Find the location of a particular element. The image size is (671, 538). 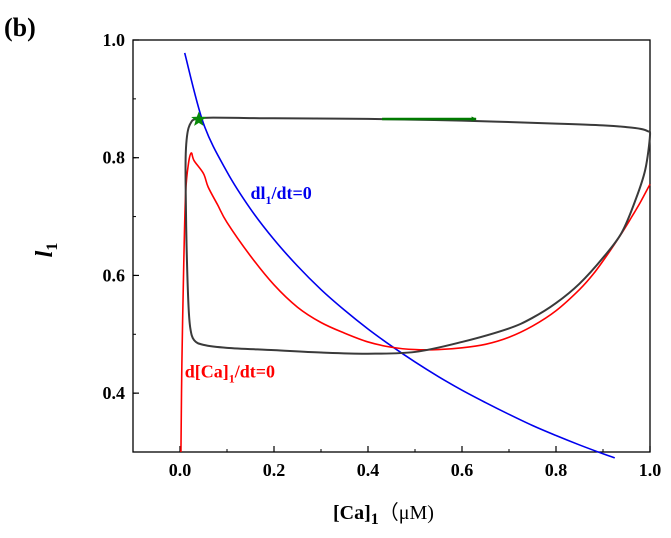

x-tick-label: 0.6 is located at coordinates (462, 470).